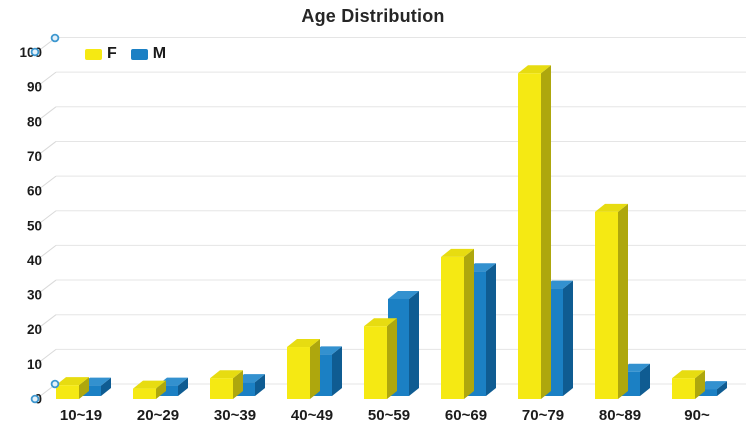 This screenshot has width=746, height=429. What do you see at coordinates (457, 252) in the screenshot?
I see `bar-f-60~69-top` at bounding box center [457, 252].